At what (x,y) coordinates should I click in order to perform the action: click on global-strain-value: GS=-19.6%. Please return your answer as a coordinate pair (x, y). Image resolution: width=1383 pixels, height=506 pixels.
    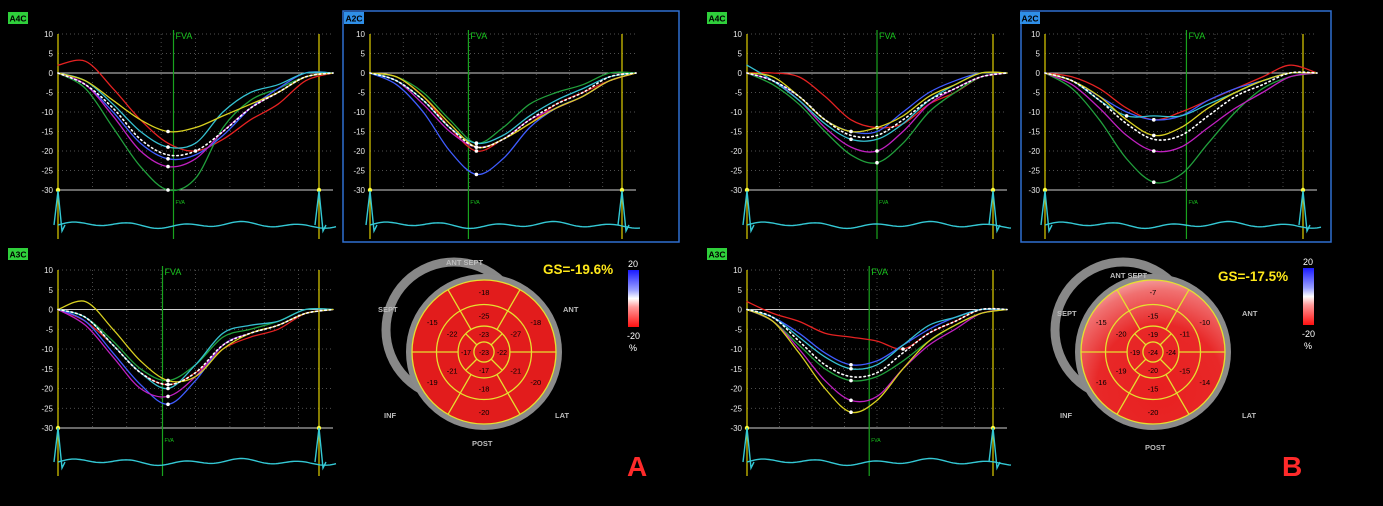
    Looking at the image, I should click on (578, 269).